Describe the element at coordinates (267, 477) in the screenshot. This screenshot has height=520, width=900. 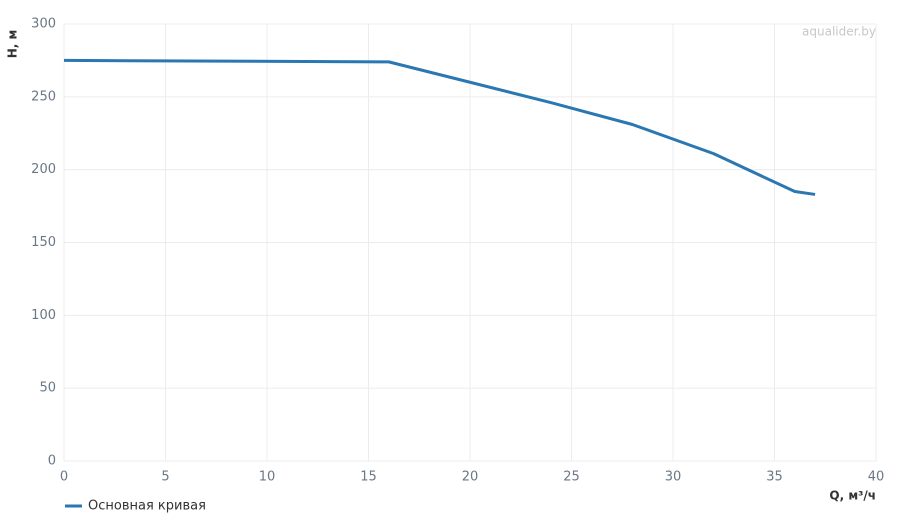
I see `x-tick-label: 10` at that location.